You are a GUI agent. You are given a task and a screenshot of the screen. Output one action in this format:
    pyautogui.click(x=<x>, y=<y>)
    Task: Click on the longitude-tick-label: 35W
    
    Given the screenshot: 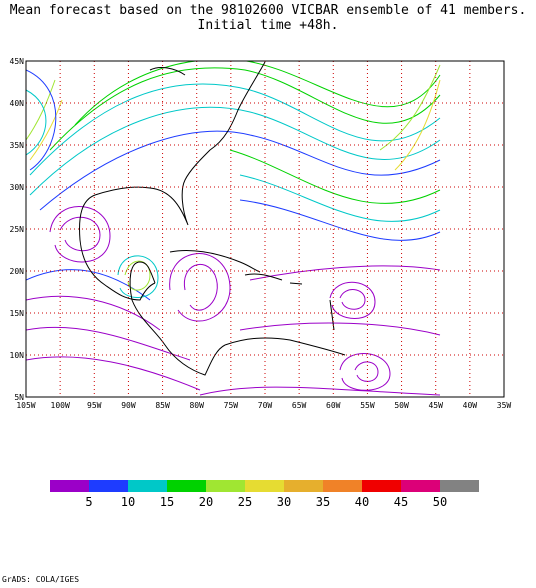 What is the action you would take?
    pyautogui.click(x=504, y=405)
    